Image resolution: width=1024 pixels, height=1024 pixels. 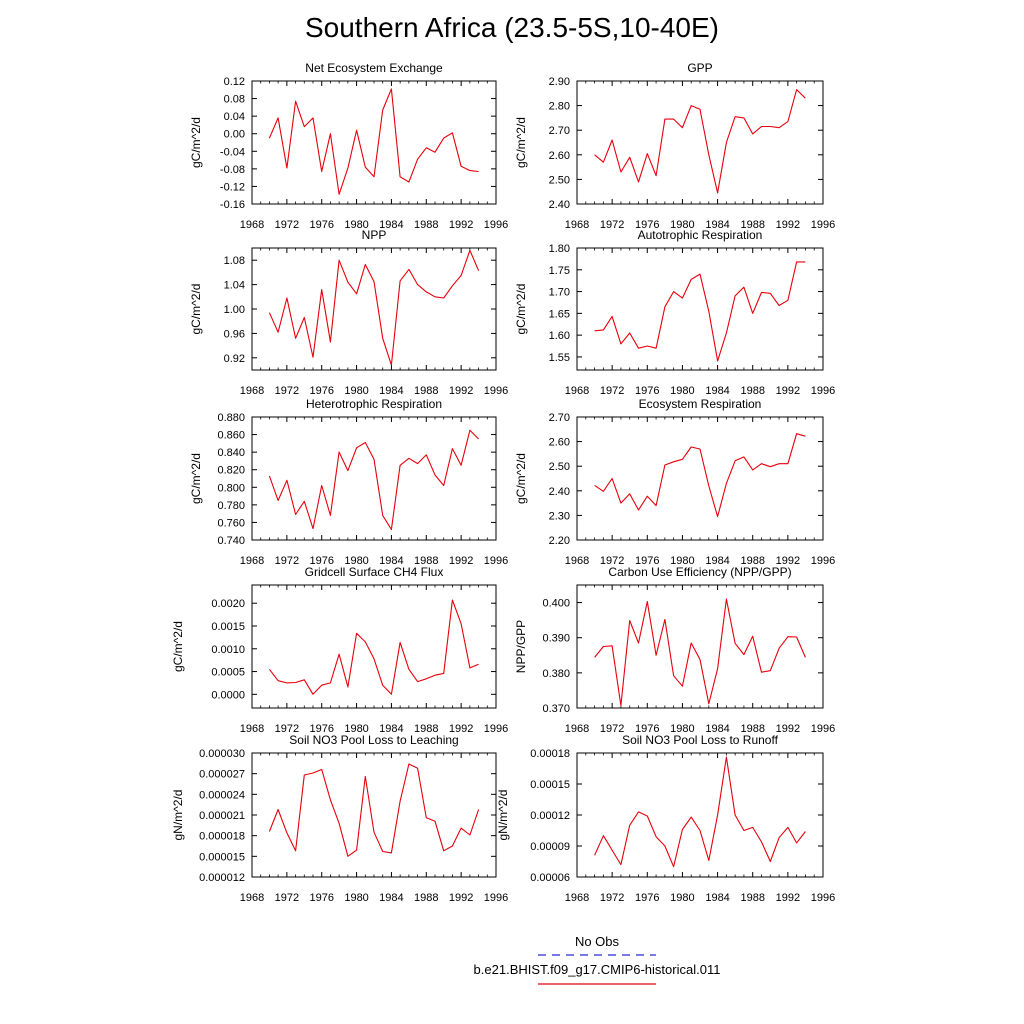 What do you see at coordinates (612, 391) in the screenshot?
I see `panel-3-xtick-label: 1972` at bounding box center [612, 391].